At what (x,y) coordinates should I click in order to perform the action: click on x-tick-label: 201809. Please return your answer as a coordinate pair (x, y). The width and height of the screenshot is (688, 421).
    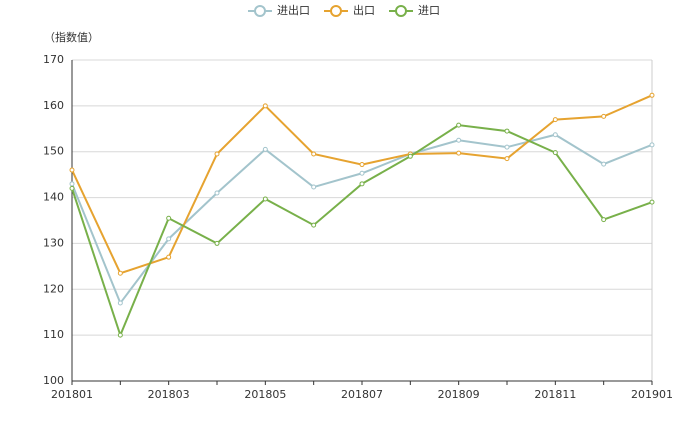
    Looking at the image, I should click on (459, 394).